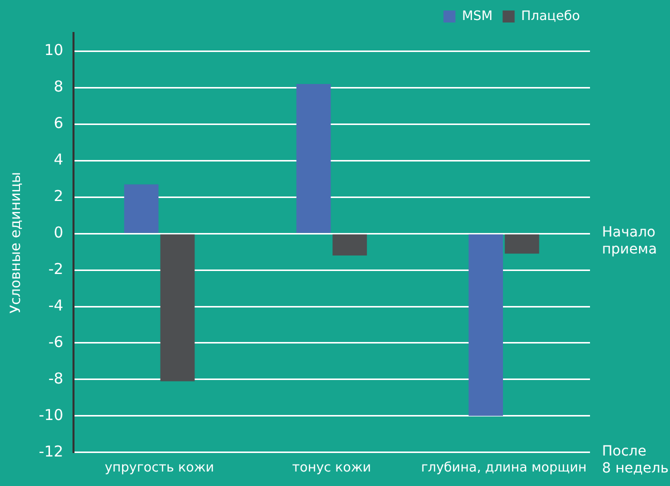 This screenshot has height=486, width=670. What do you see at coordinates (16, 243) in the screenshot?
I see `y-axis-title: Условные единицы` at bounding box center [16, 243].